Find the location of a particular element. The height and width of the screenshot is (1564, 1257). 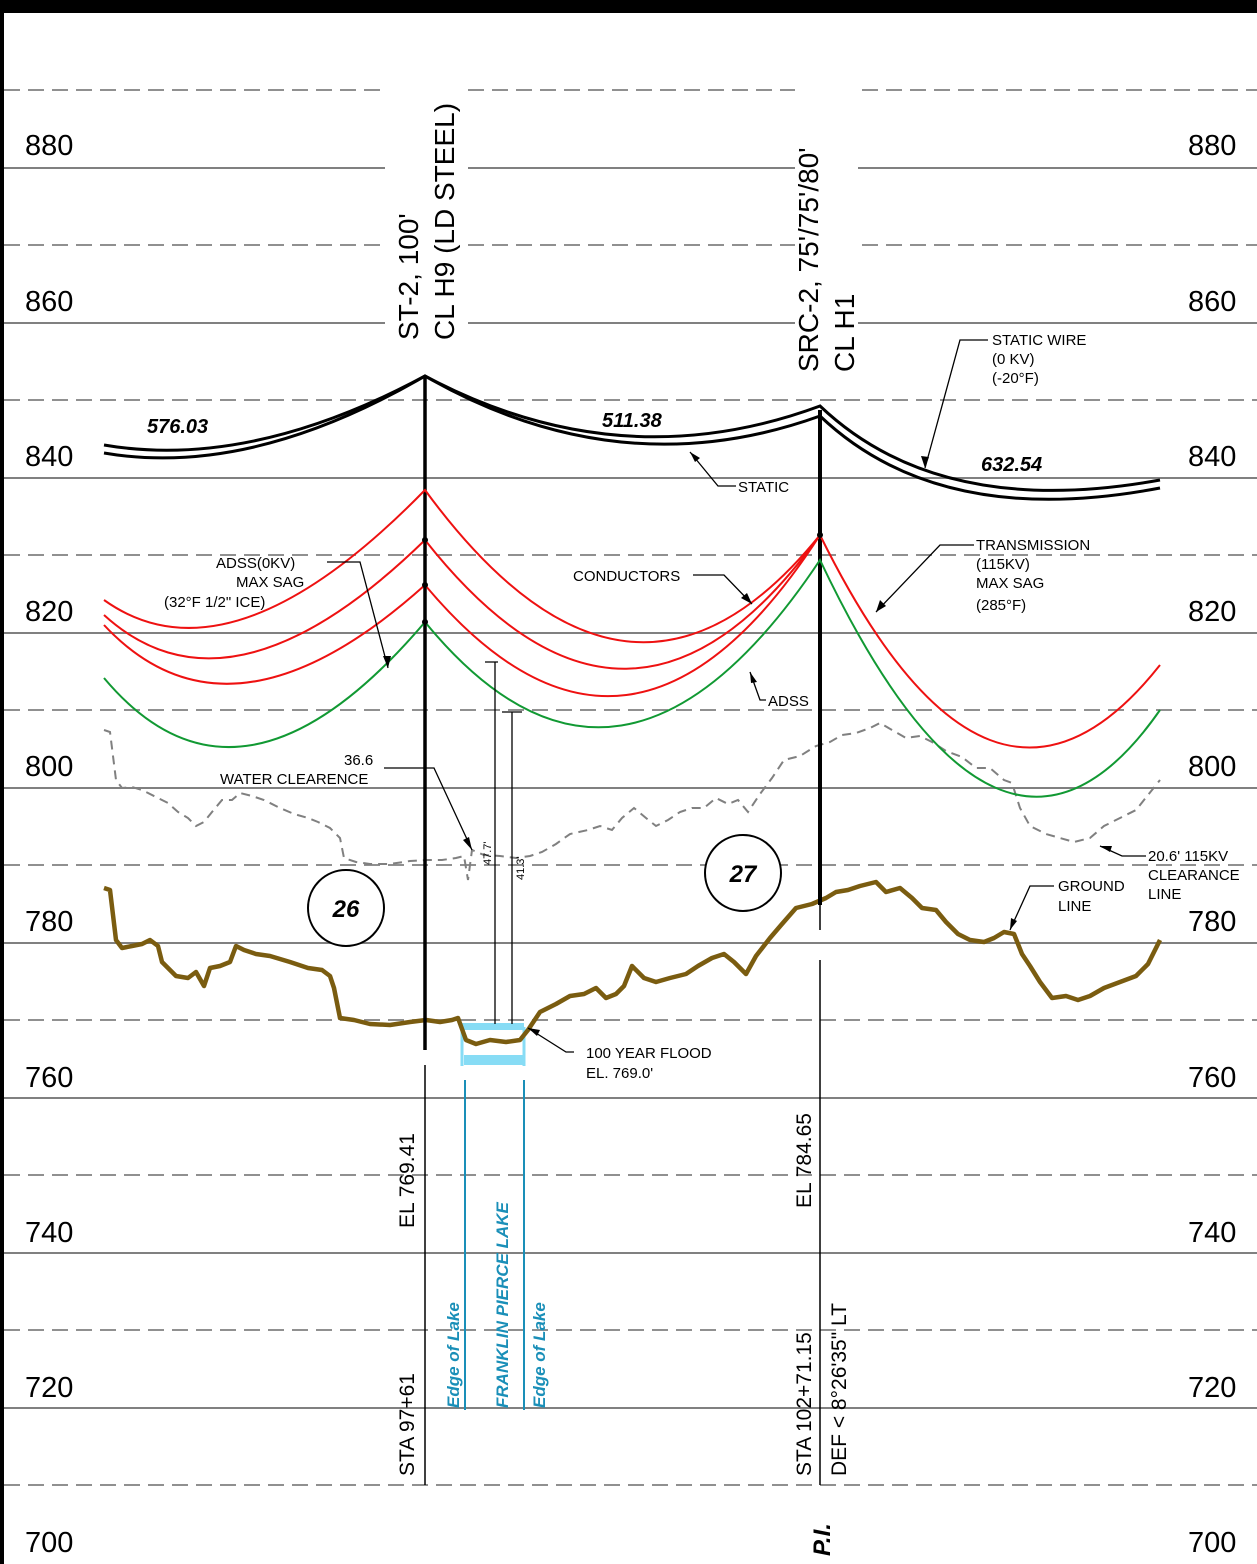

ground-line-callout: GROUND LINE is located at coordinates (1067, 904).